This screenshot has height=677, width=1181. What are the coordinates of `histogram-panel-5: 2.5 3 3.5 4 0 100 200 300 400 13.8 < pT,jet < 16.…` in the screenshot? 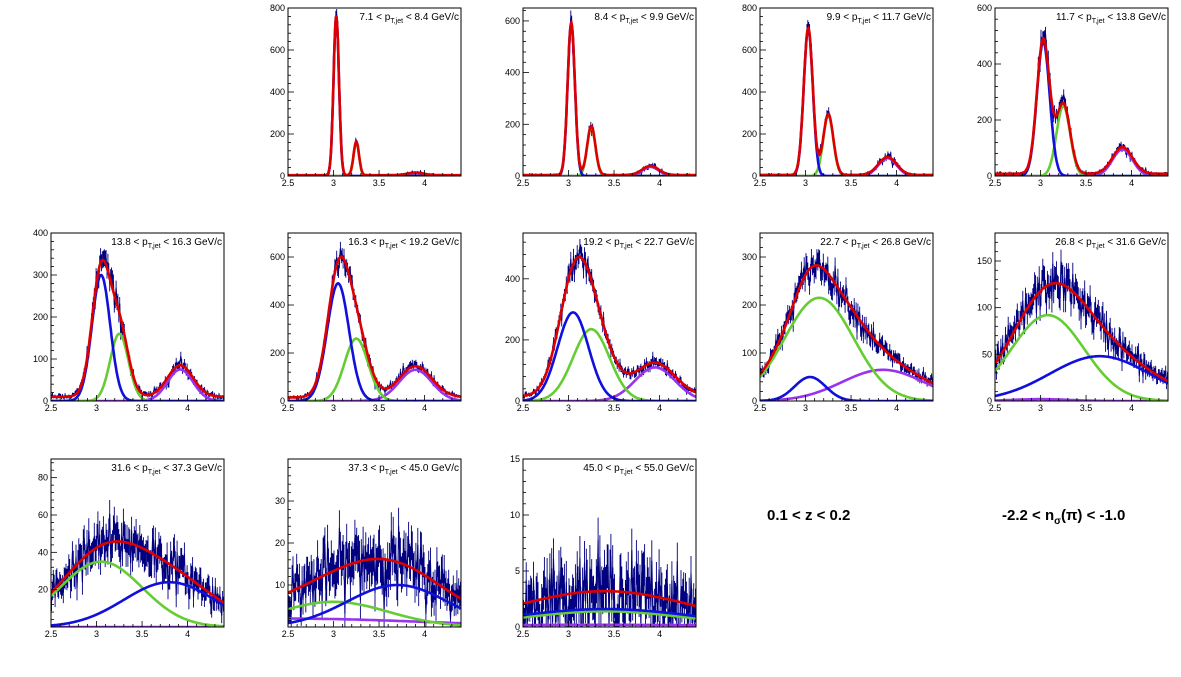 It's located at (129, 320).